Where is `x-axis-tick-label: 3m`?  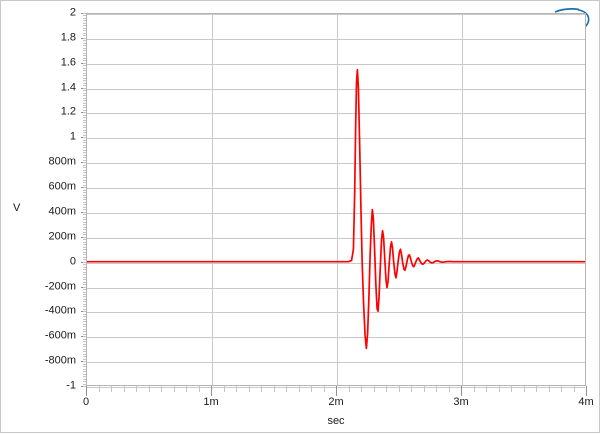 x-axis-tick-label: 3m is located at coordinates (461, 402).